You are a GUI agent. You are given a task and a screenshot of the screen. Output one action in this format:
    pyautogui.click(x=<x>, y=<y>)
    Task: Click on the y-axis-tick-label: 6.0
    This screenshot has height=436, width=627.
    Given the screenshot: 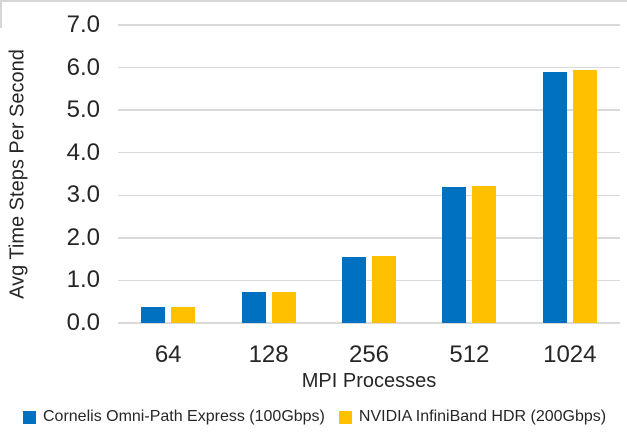 What is the action you would take?
    pyautogui.click(x=83, y=67)
    